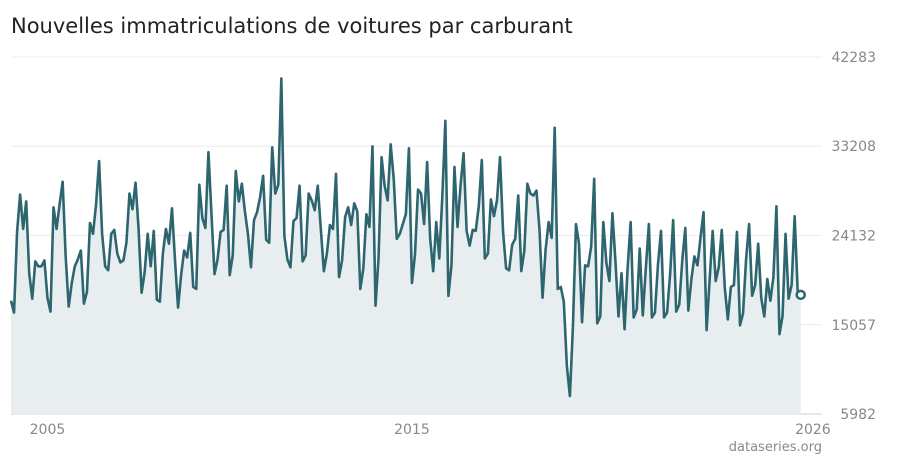  I want to click on x-tick-label: 2005, so click(48, 430).